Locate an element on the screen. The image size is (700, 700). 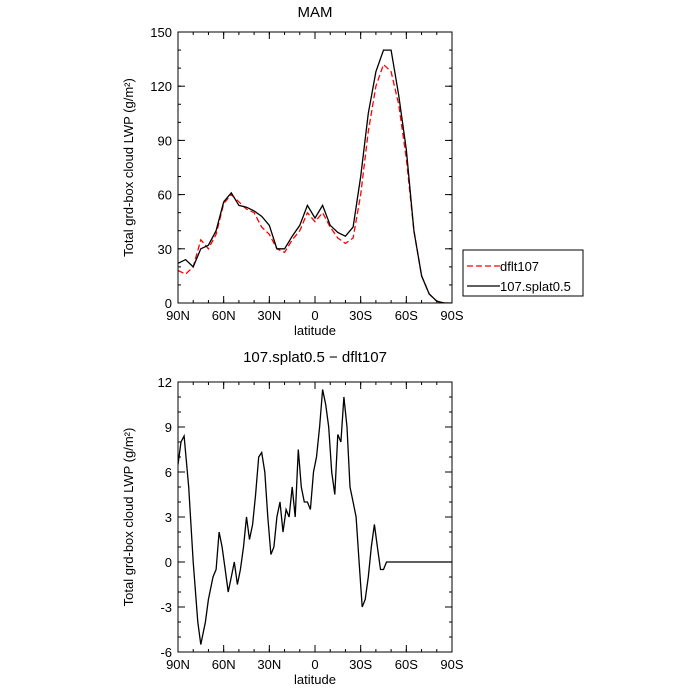
y-tick-label: 60 is located at coordinates (165, 195).